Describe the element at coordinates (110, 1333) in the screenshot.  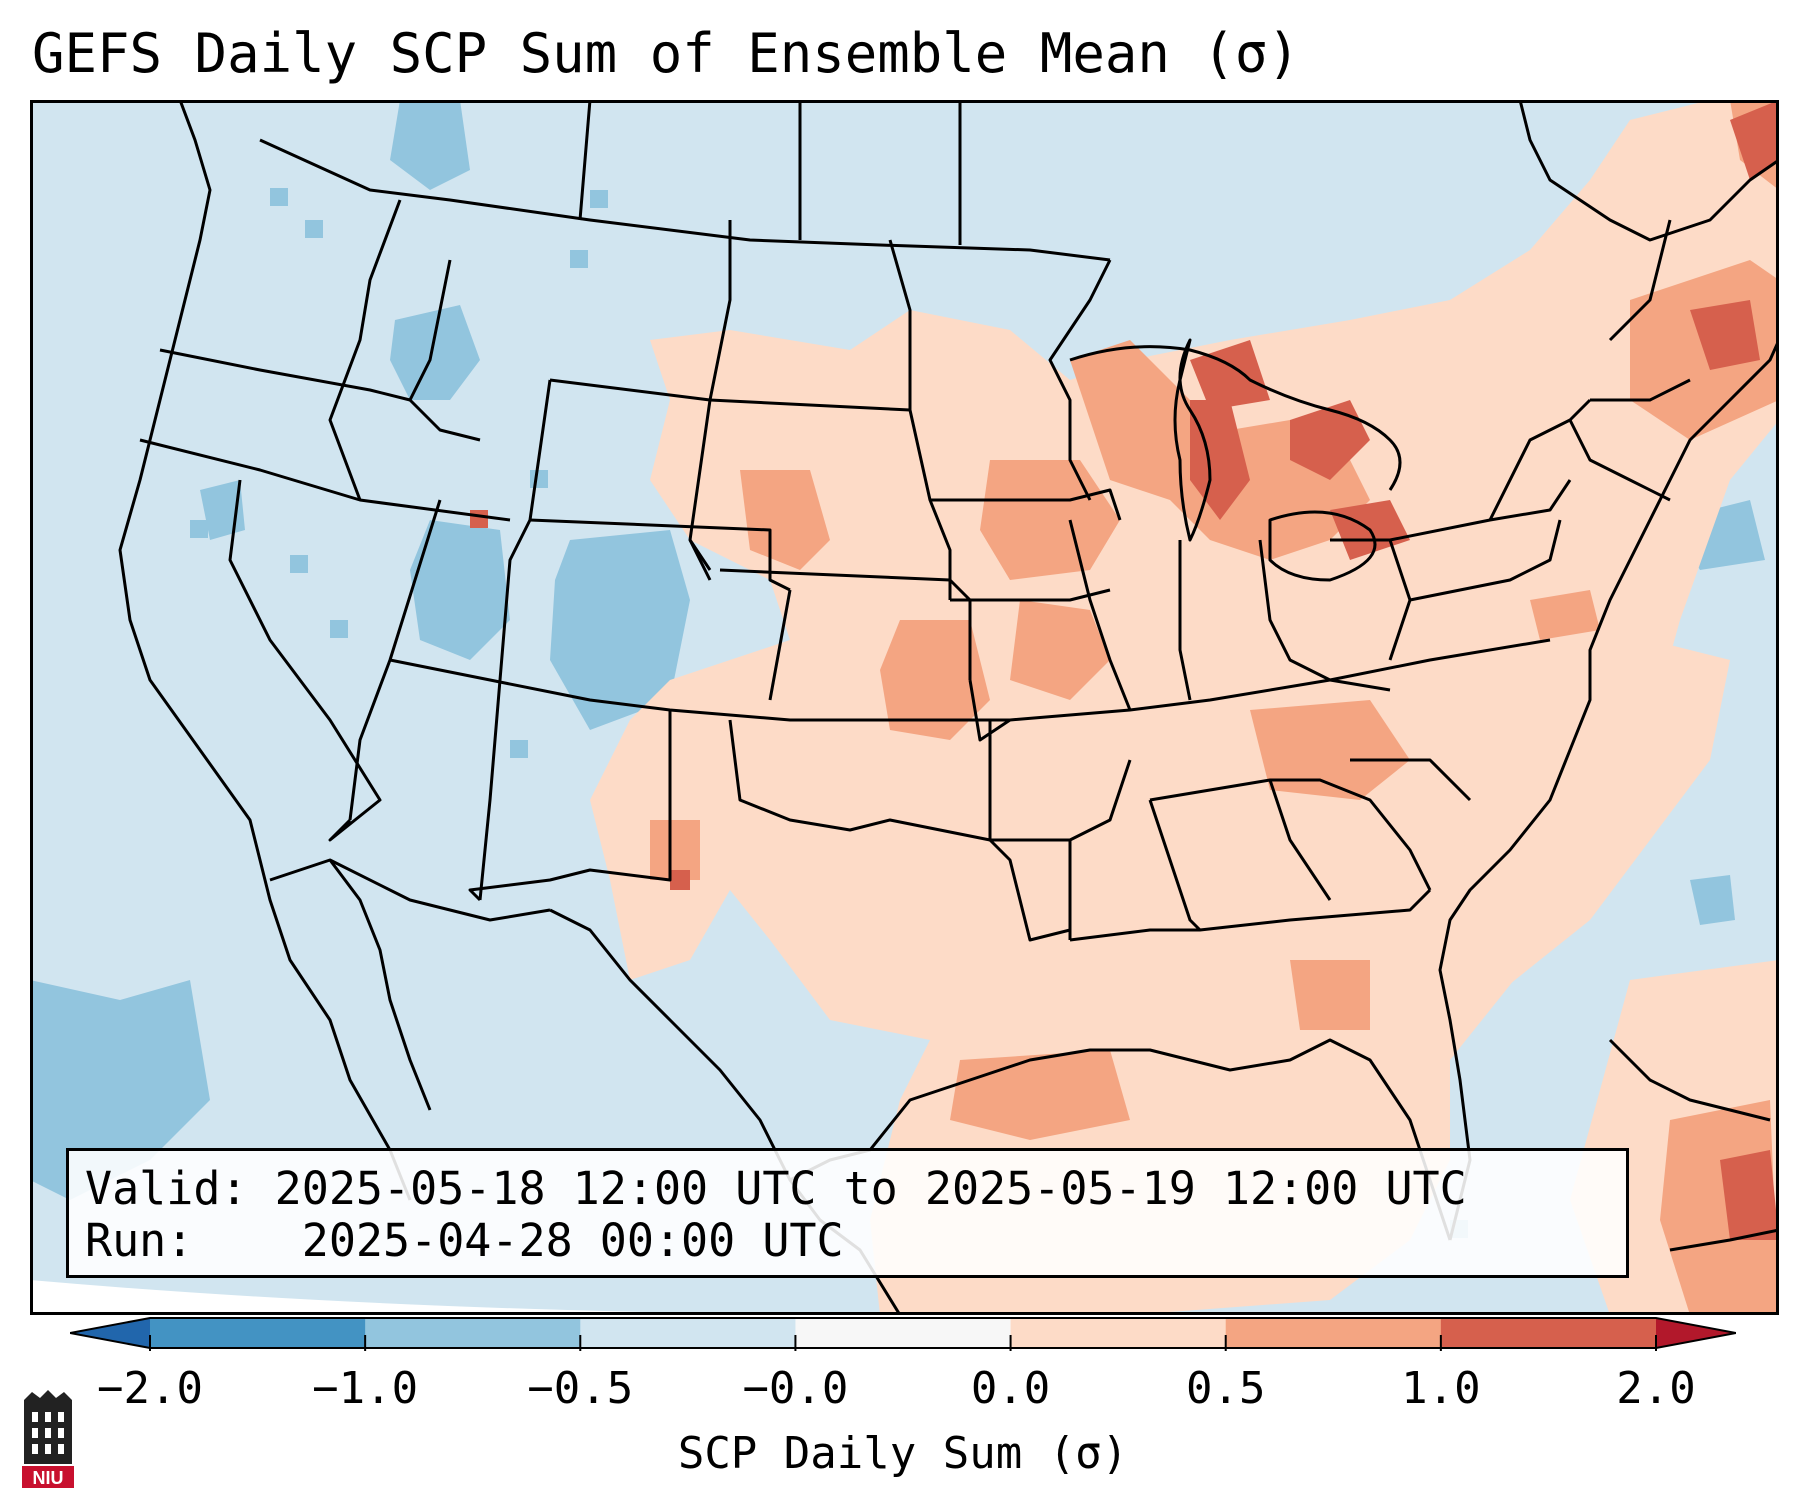
I see `colorbar-extend-low` at that location.